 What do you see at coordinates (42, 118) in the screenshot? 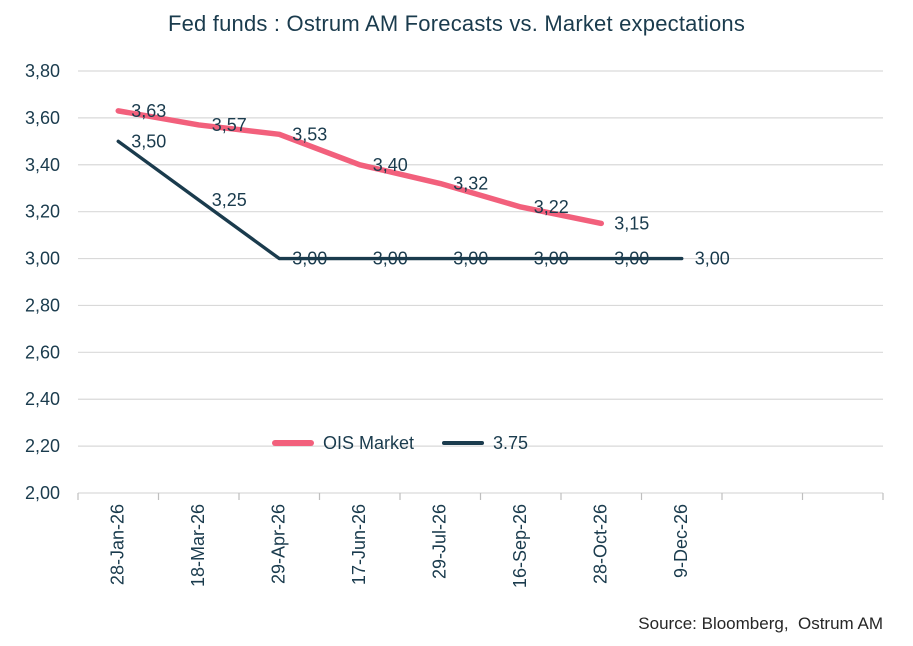
I see `y-axis-label: 3,60` at bounding box center [42, 118].